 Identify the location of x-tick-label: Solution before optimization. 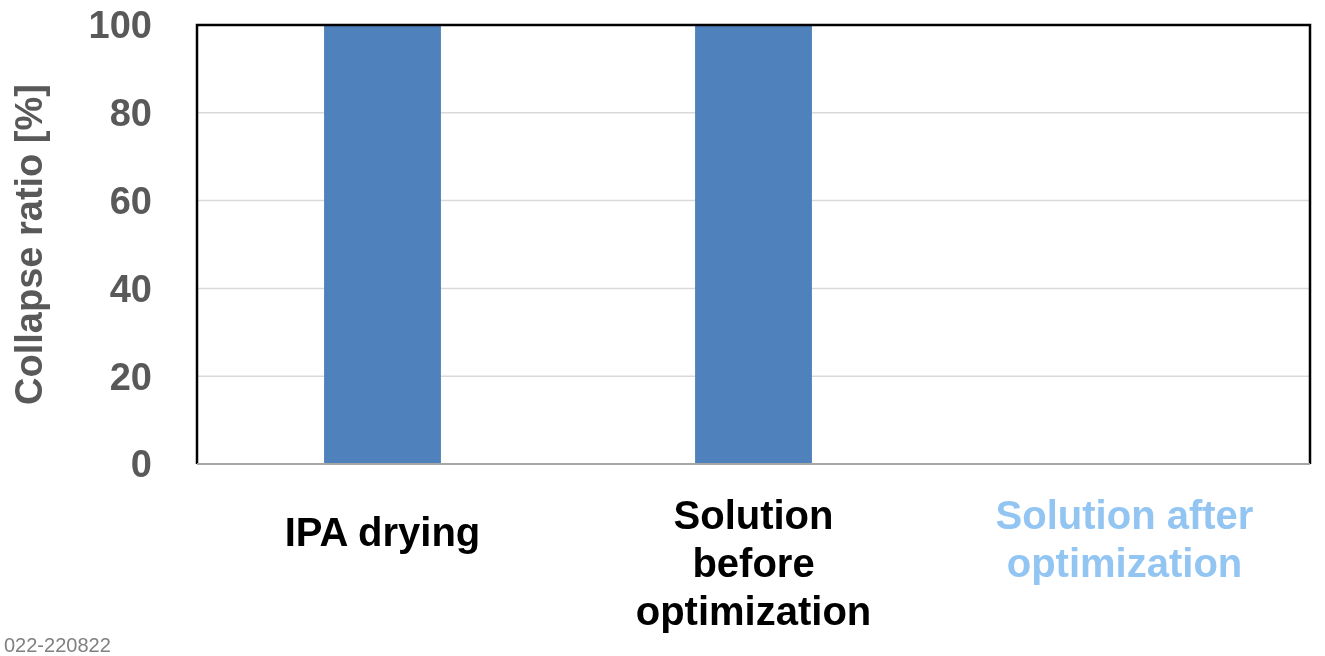
(753, 563).